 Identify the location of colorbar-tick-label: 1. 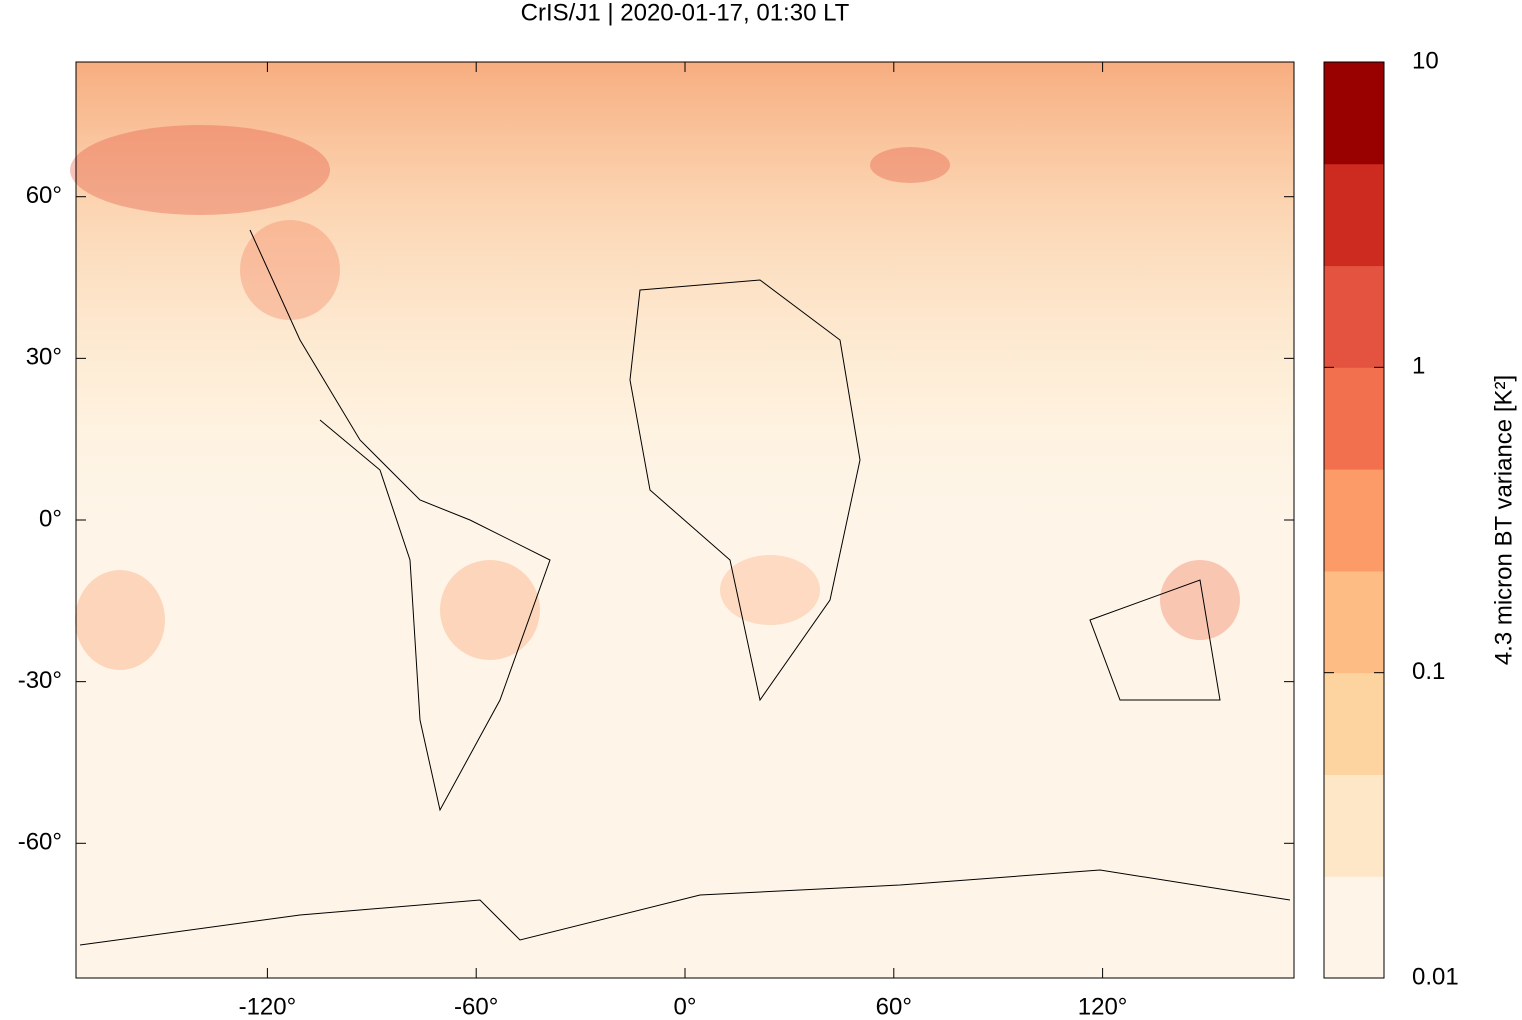
(1418, 366).